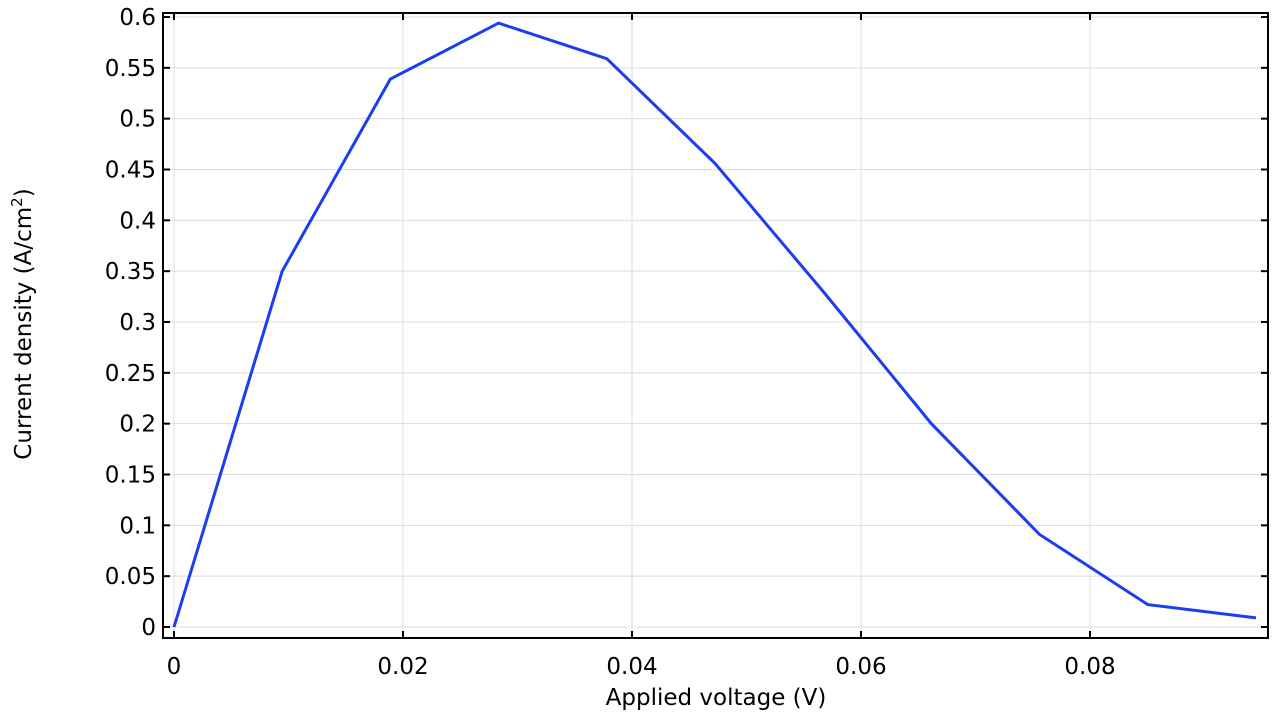  Describe the element at coordinates (130, 476) in the screenshot. I see `y-tick-label: 0.15` at that location.